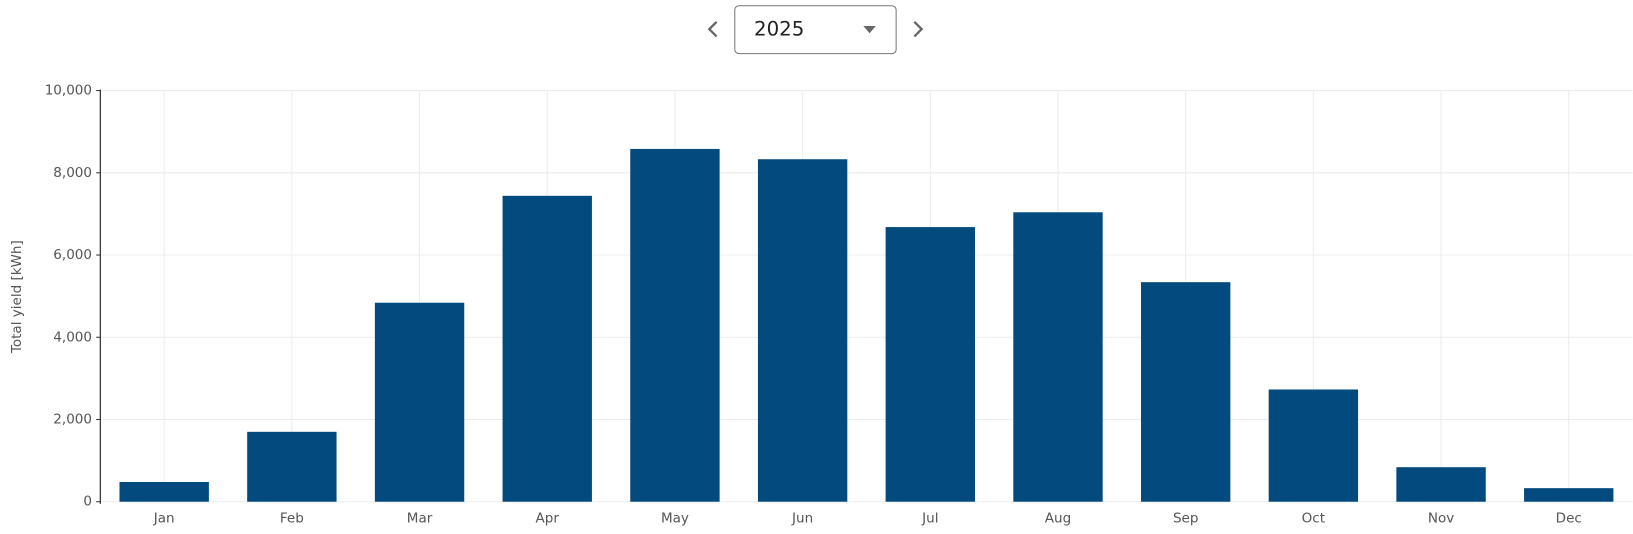  I want to click on y-tick-label: 8,000, so click(72, 173).